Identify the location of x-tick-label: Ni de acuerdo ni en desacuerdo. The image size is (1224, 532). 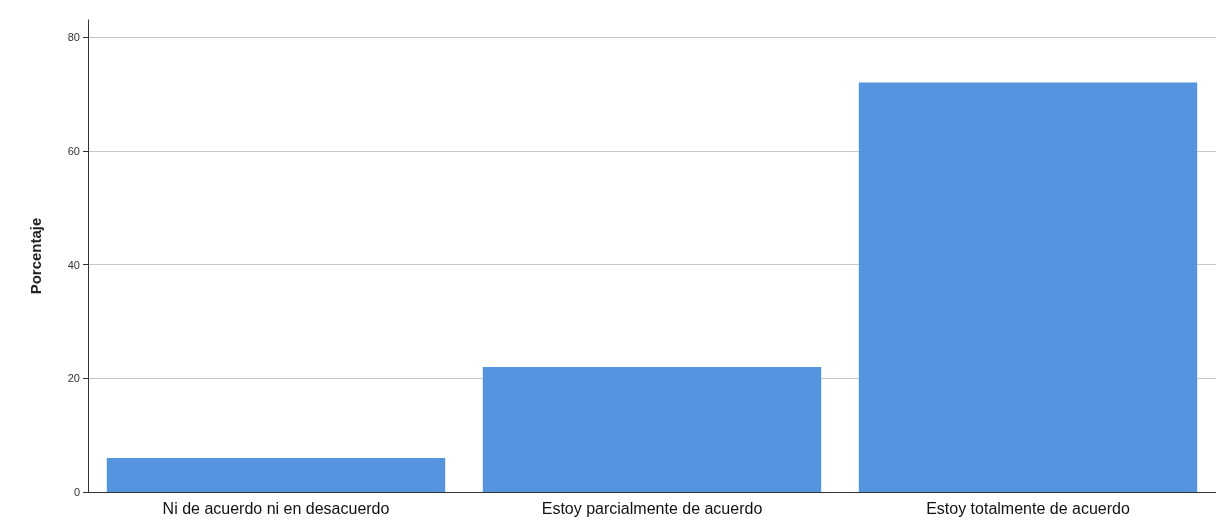
(276, 508).